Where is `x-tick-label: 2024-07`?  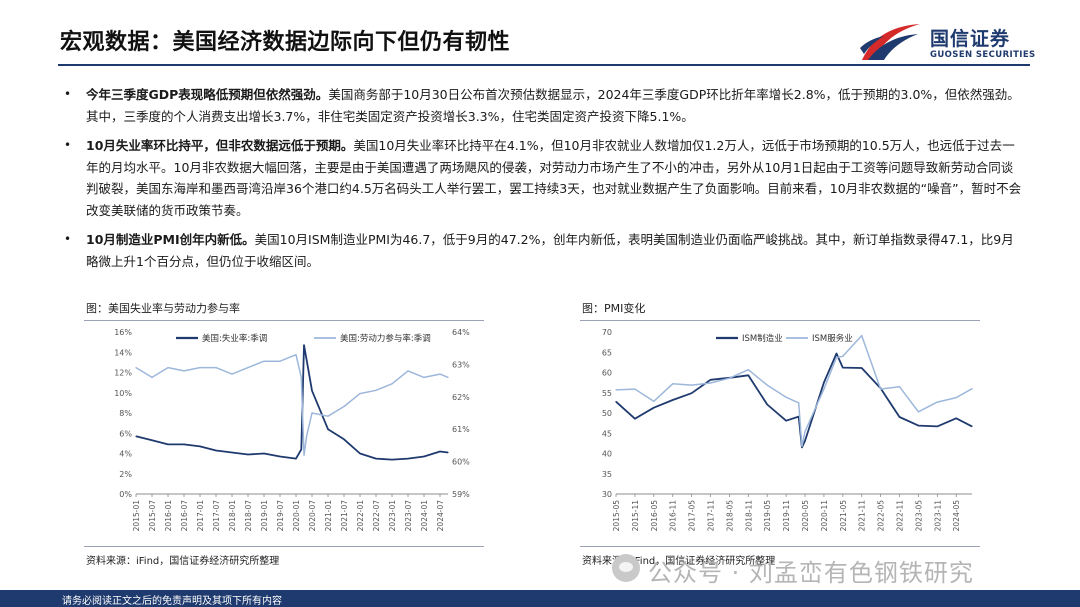
x-tick-label: 2024-07 is located at coordinates (440, 516).